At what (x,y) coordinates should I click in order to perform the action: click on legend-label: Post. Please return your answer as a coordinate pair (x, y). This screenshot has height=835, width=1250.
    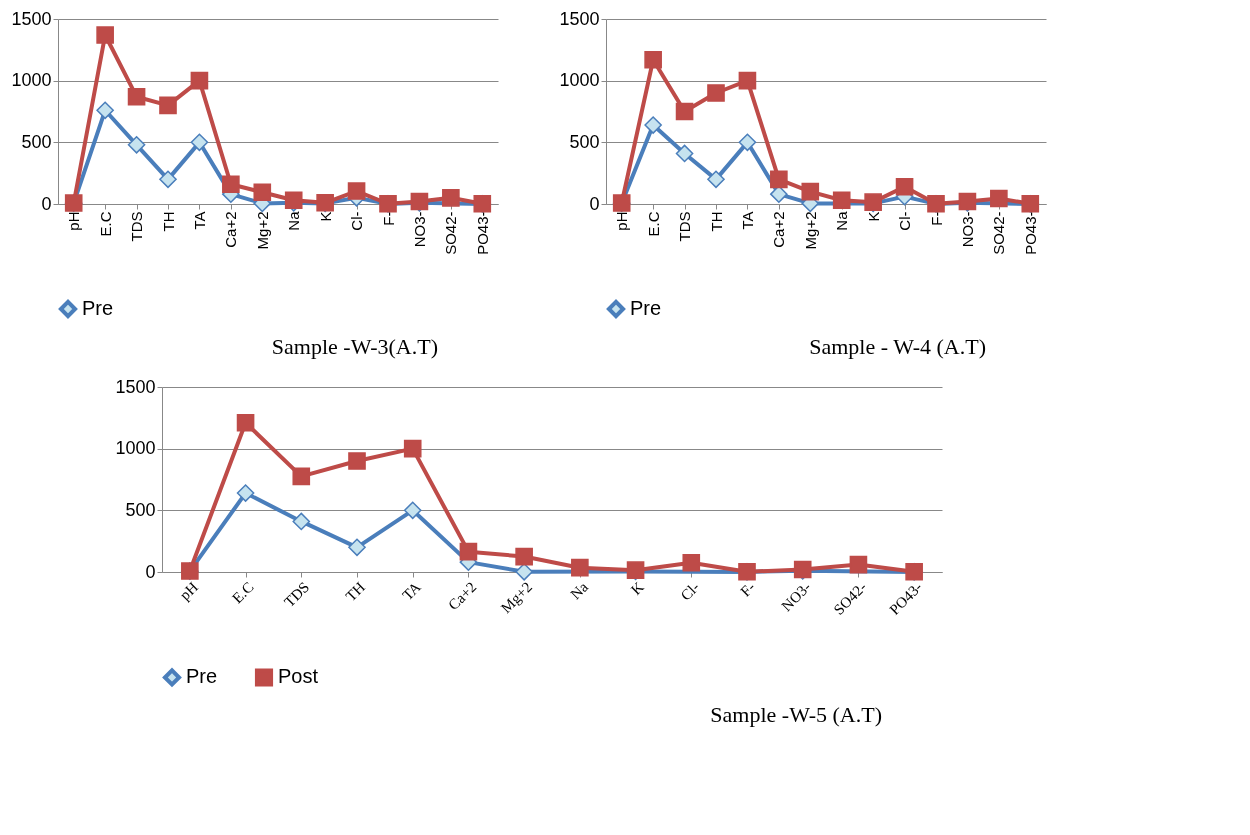
    Looking at the image, I should click on (298, 676).